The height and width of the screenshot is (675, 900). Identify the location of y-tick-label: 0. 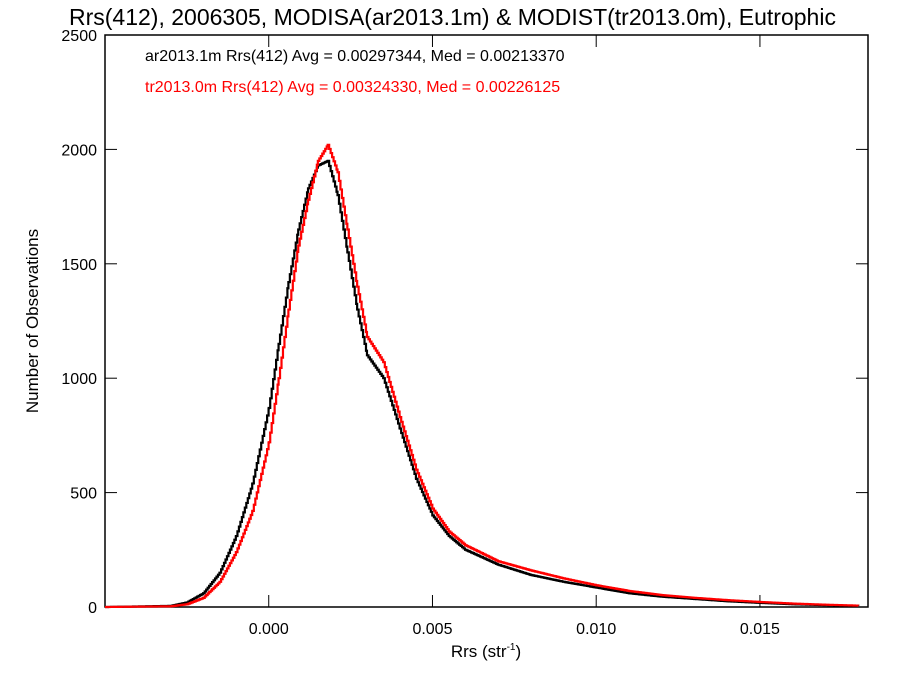
(92, 608).